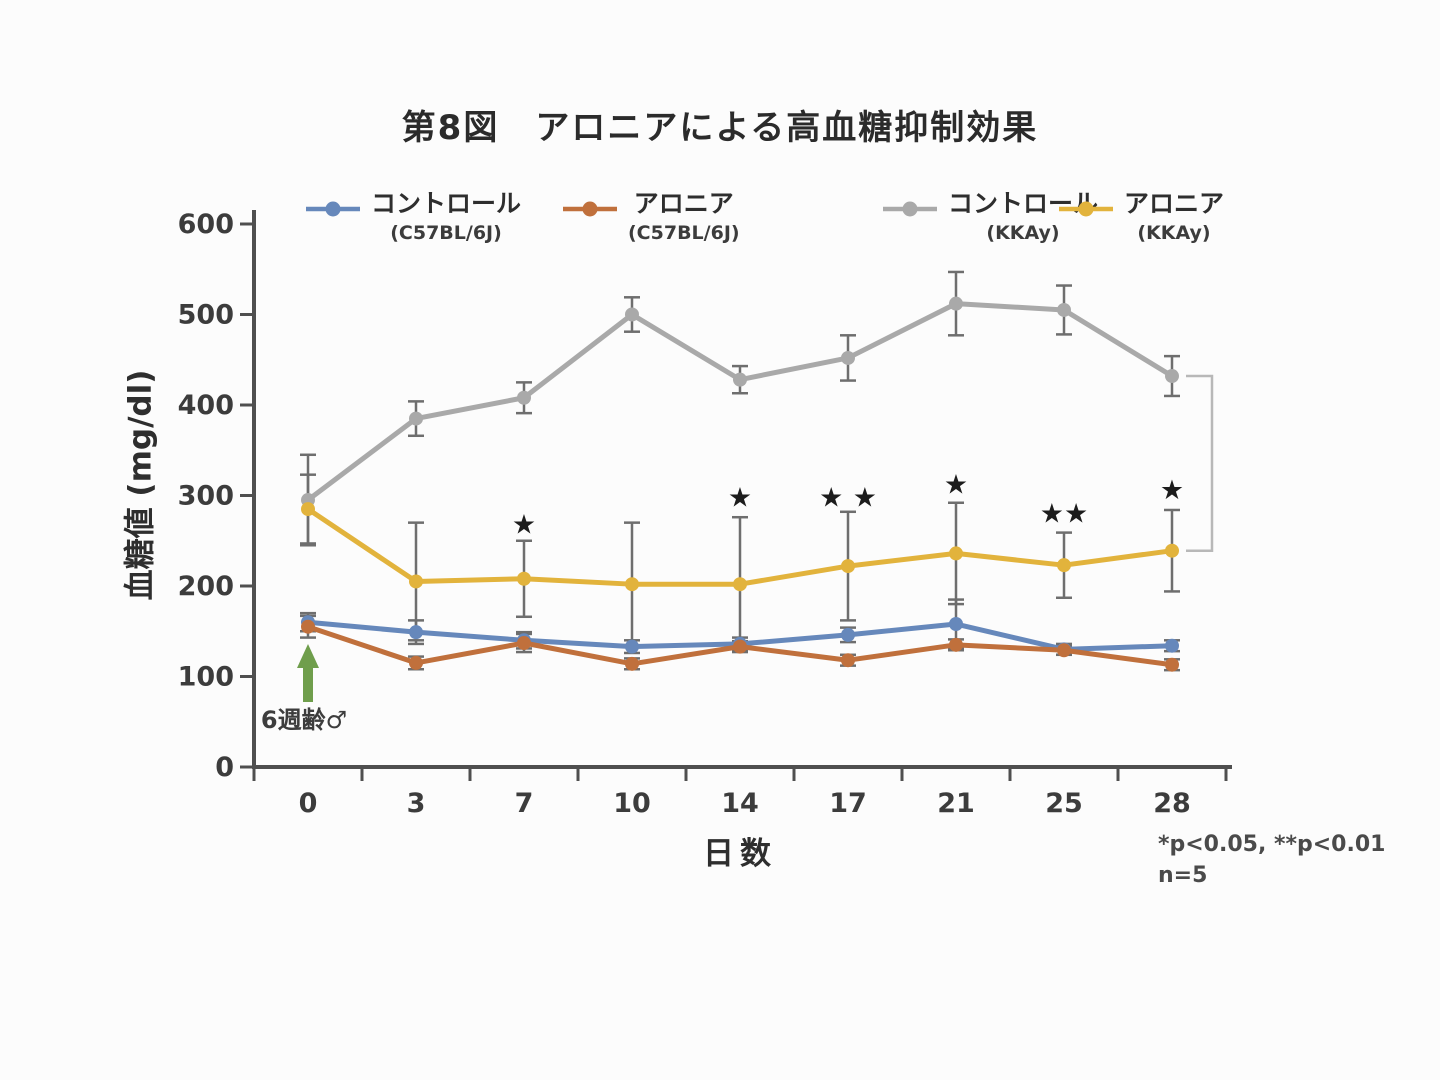 The height and width of the screenshot is (1080, 1440). I want to click on y-tick-label: 300, so click(206, 496).